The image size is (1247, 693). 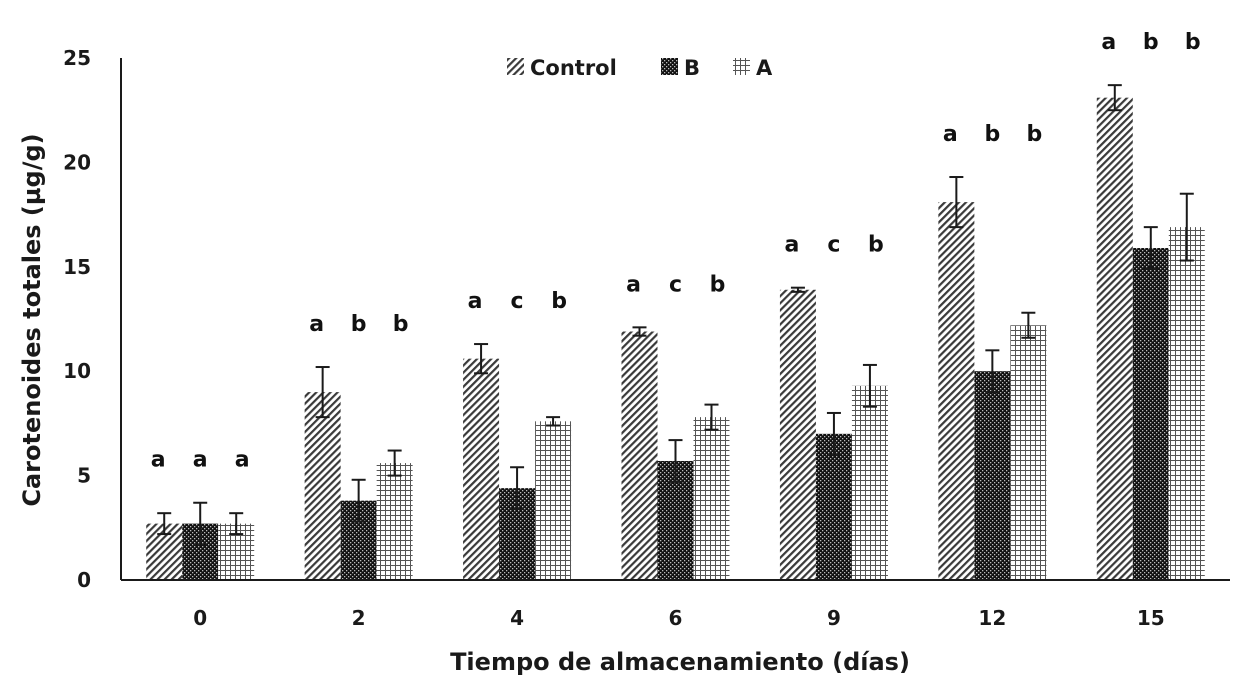 I want to click on significance-letter-a: a, so click(x=242, y=460).